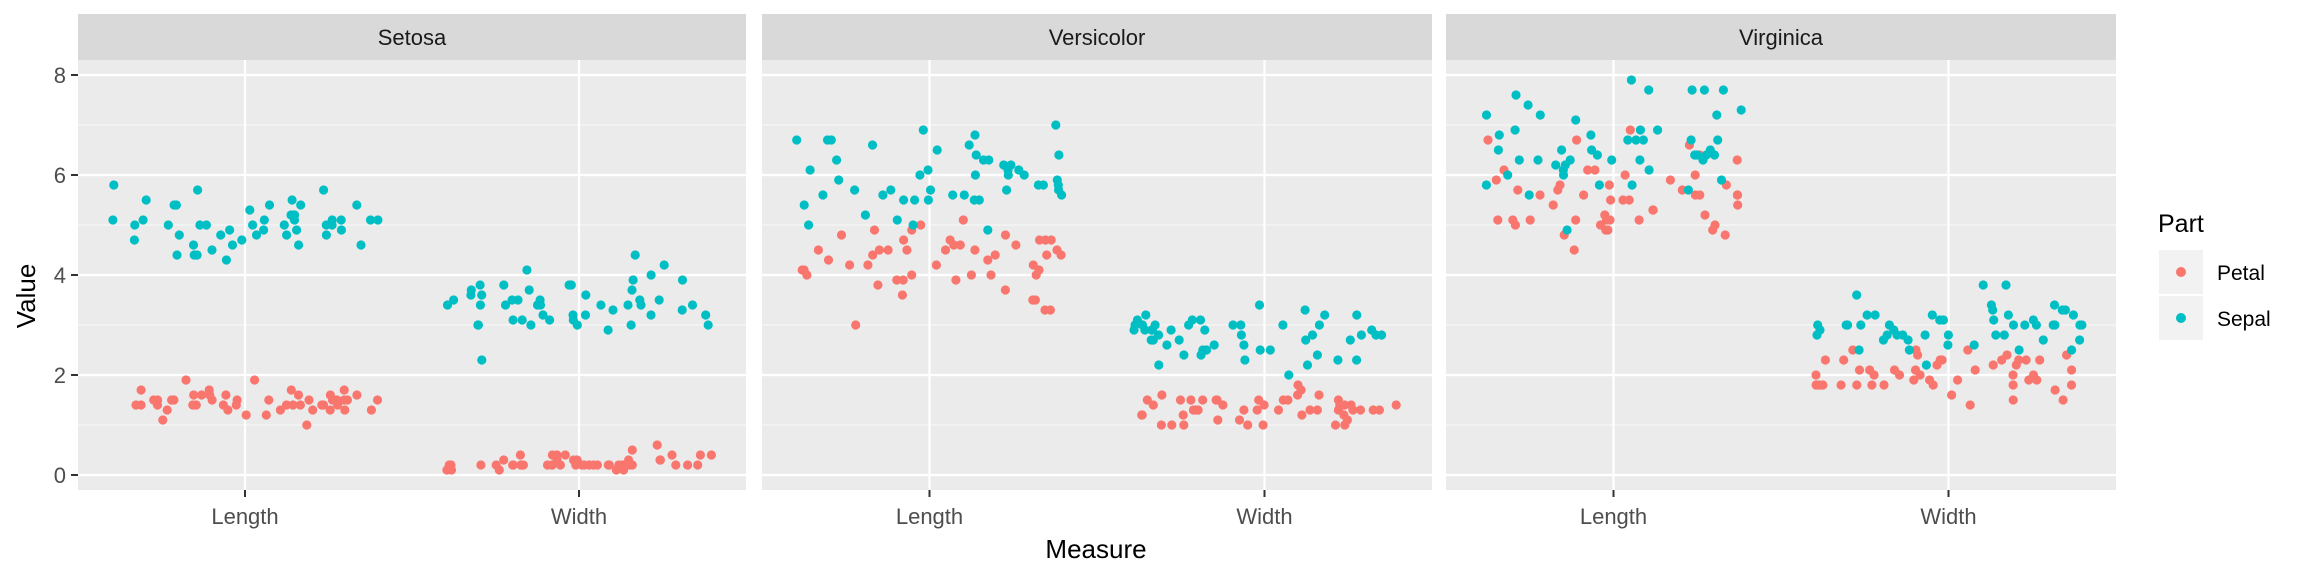 This screenshot has height=576, width=2304. Describe the element at coordinates (2181, 318) in the screenshot. I see `legend-marker` at that location.